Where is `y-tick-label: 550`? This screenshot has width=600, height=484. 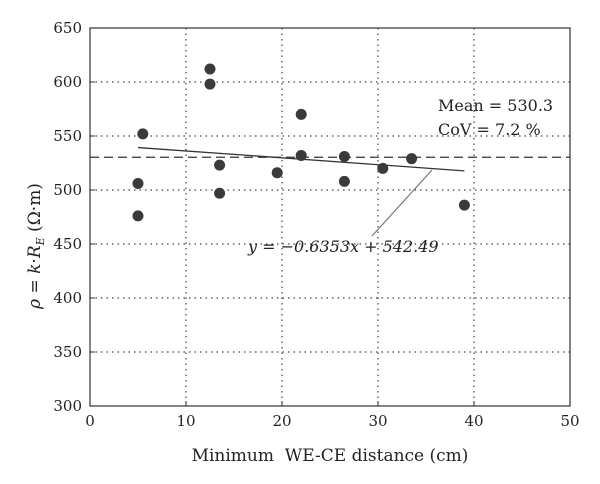
y-tick-label: 550 is located at coordinates (67, 136).